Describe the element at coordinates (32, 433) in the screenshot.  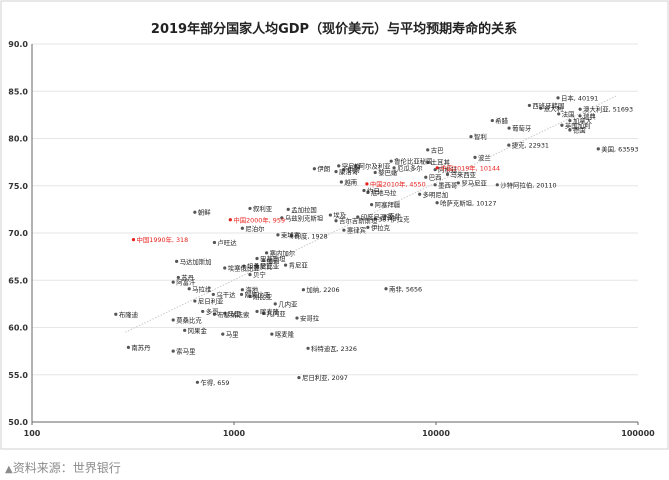
I see `x-tick-label: 100` at that location.